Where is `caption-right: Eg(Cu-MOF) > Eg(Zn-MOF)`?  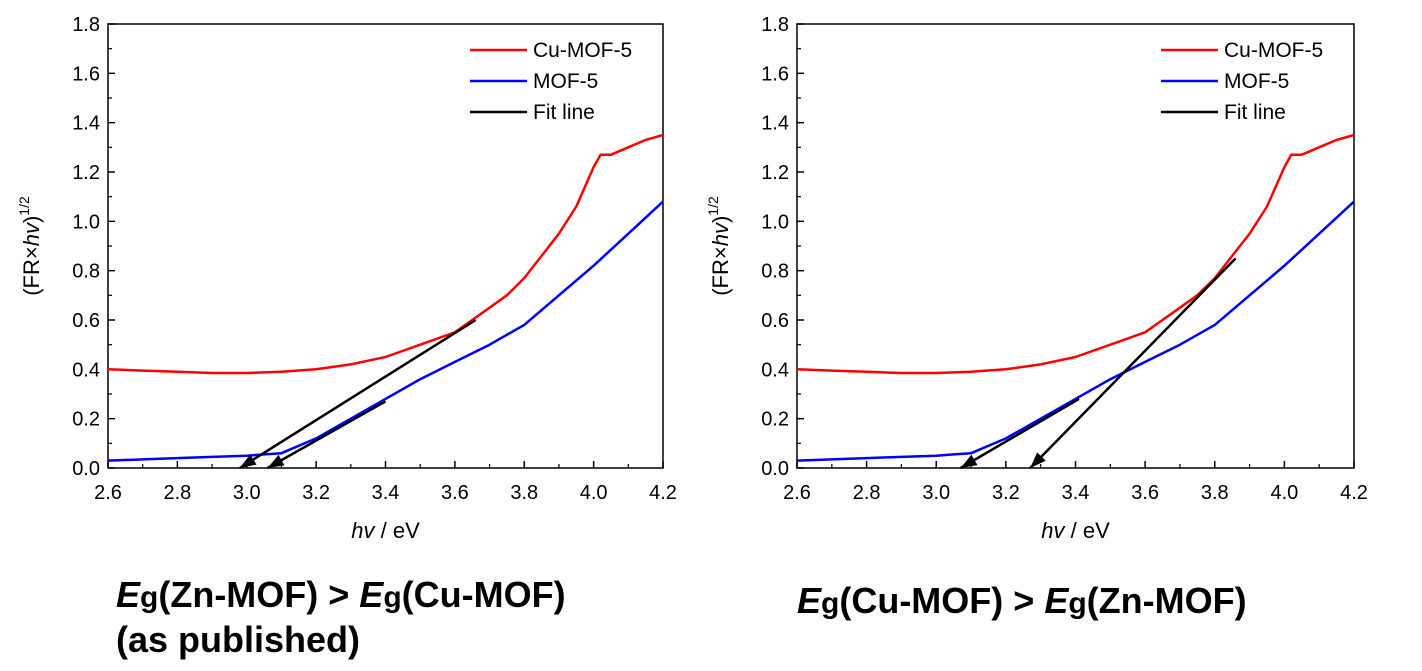 caption-right: Eg(Cu-MOF) > Eg(Zn-MOF) is located at coordinates (1022, 602).